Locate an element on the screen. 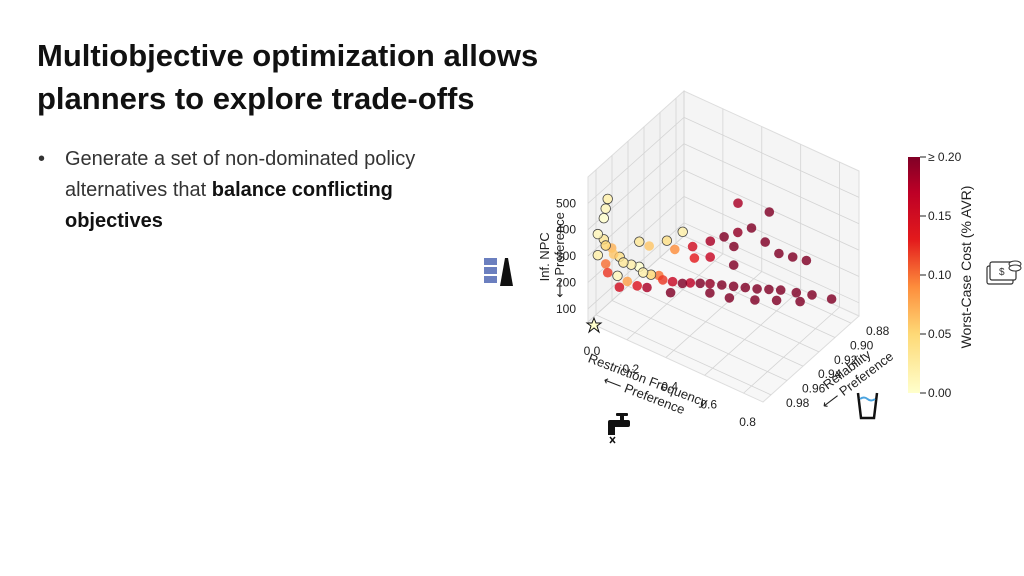  y-tick-label: 0.94 is located at coordinates (830, 374).